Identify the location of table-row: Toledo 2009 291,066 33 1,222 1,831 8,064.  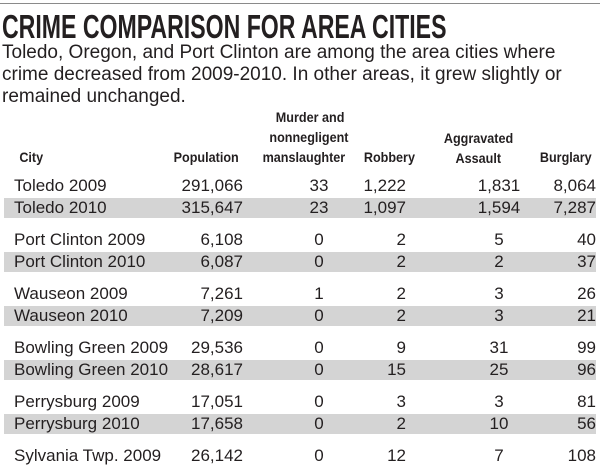
(300, 186).